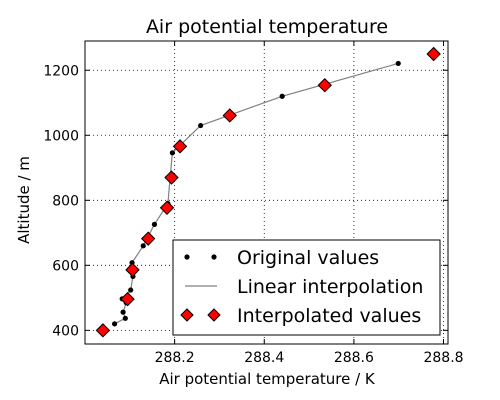 The image size is (500, 400). What do you see at coordinates (65, 331) in the screenshot?
I see `y-tick-label: 400` at bounding box center [65, 331].